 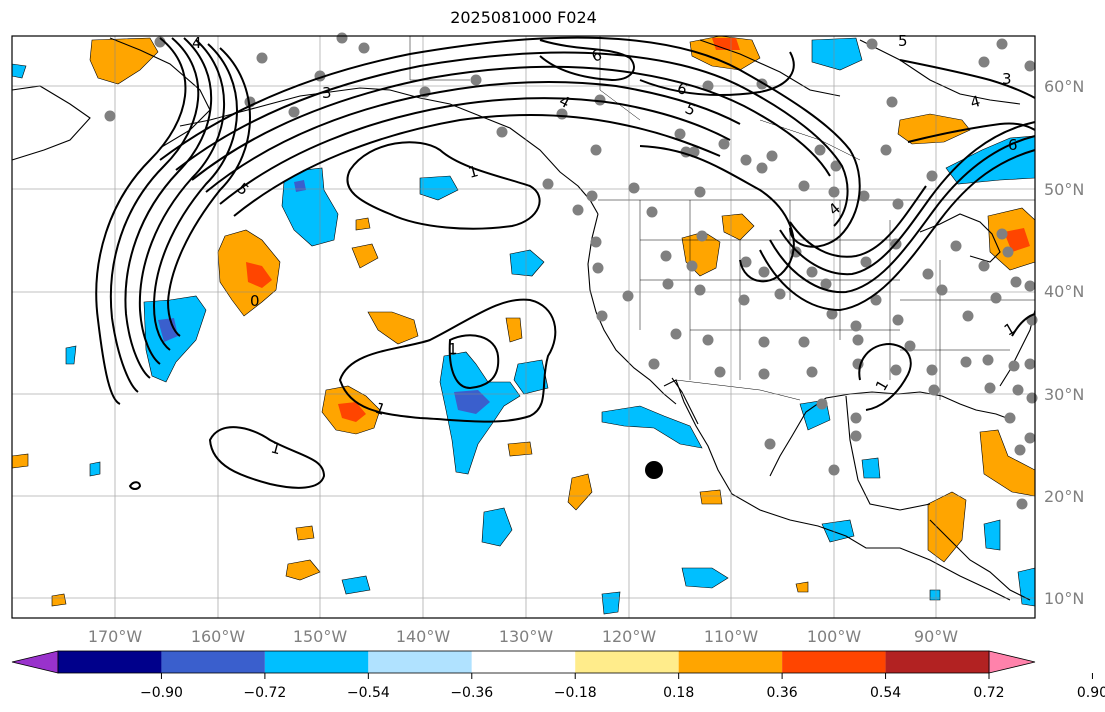 I want to click on lat-label: 50°N, so click(x=1064, y=189).